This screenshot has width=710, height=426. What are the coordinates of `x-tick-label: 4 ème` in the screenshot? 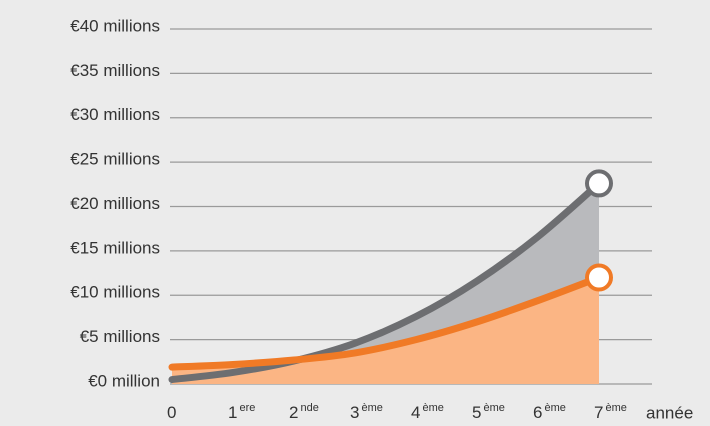 It's located at (427, 412).